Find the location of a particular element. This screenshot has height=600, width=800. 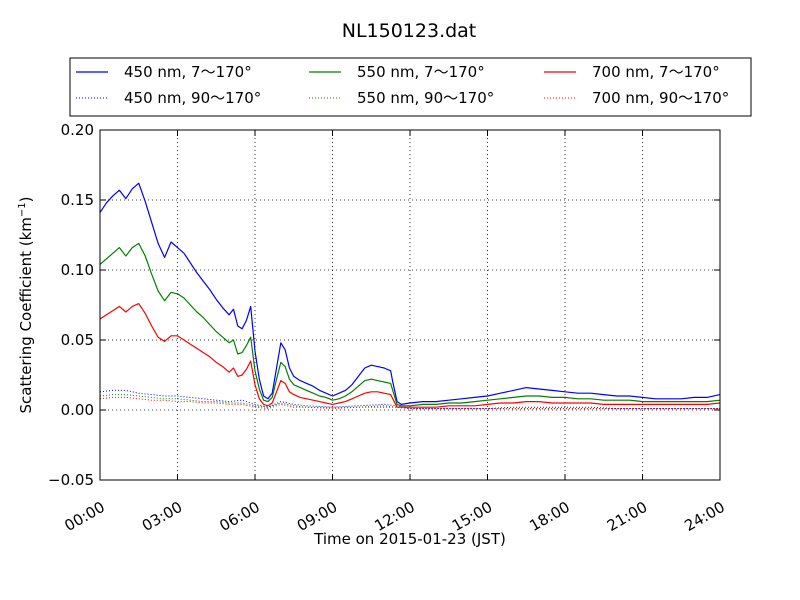

y-axis-label-close: ) is located at coordinates (26, 199).